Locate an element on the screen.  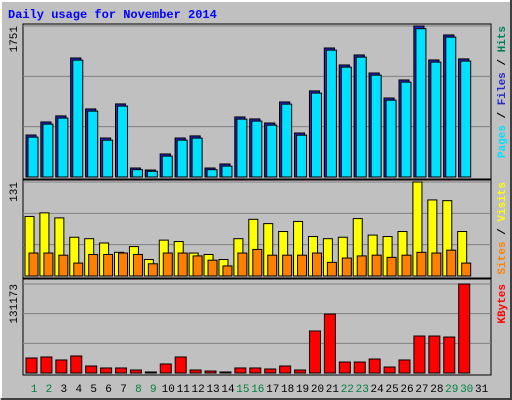
x-tick-label: 29 is located at coordinates (451, 390).